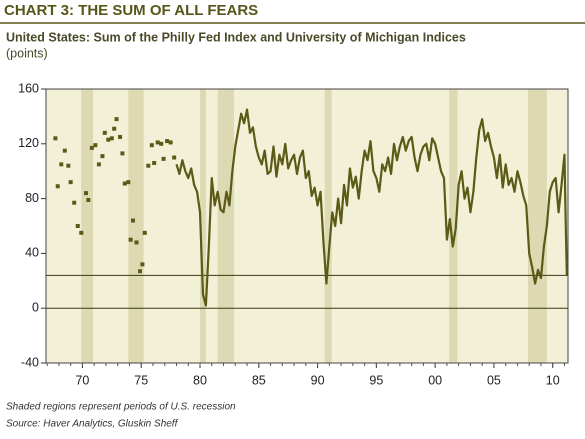 This screenshot has height=439, width=585. I want to click on x-tick-label: 70, so click(82, 380).